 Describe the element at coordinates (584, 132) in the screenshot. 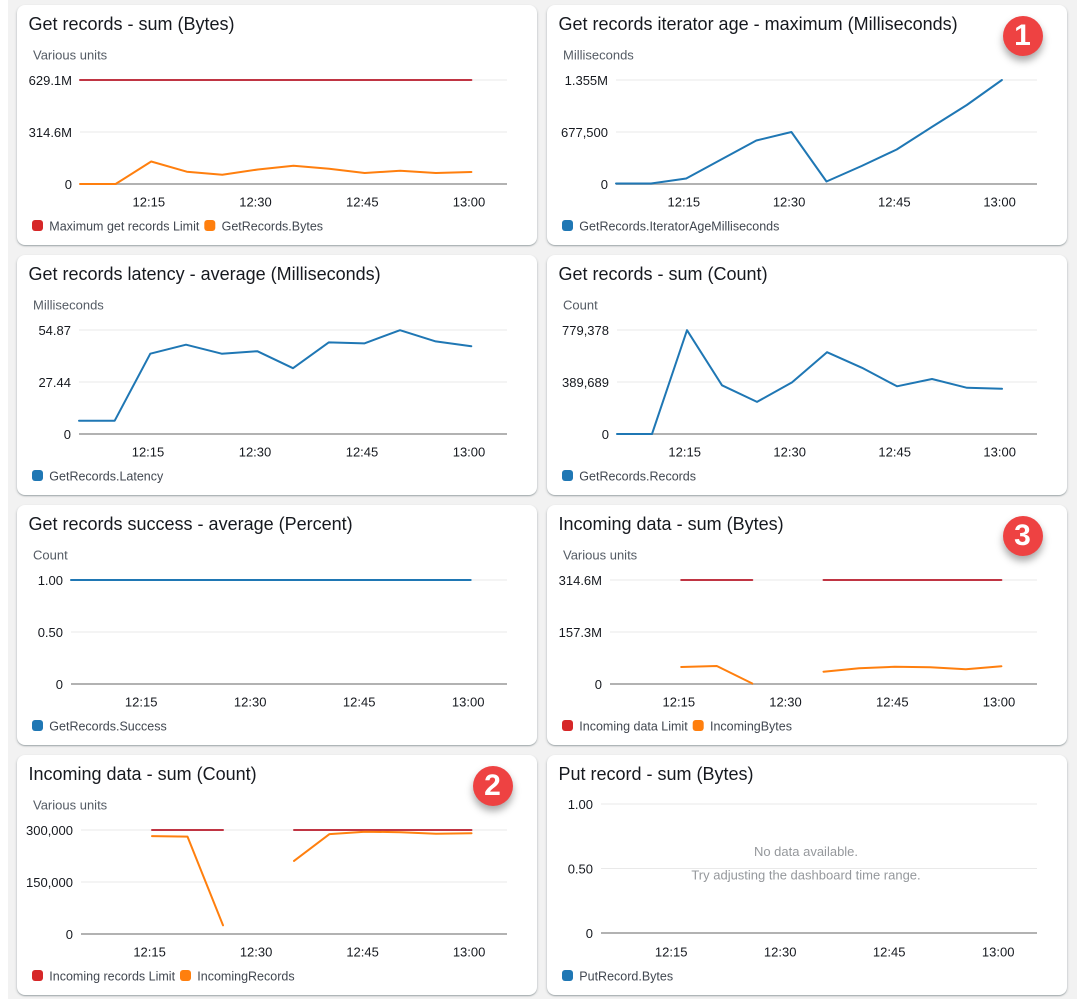

I see `svg-text: 677,500` at that location.